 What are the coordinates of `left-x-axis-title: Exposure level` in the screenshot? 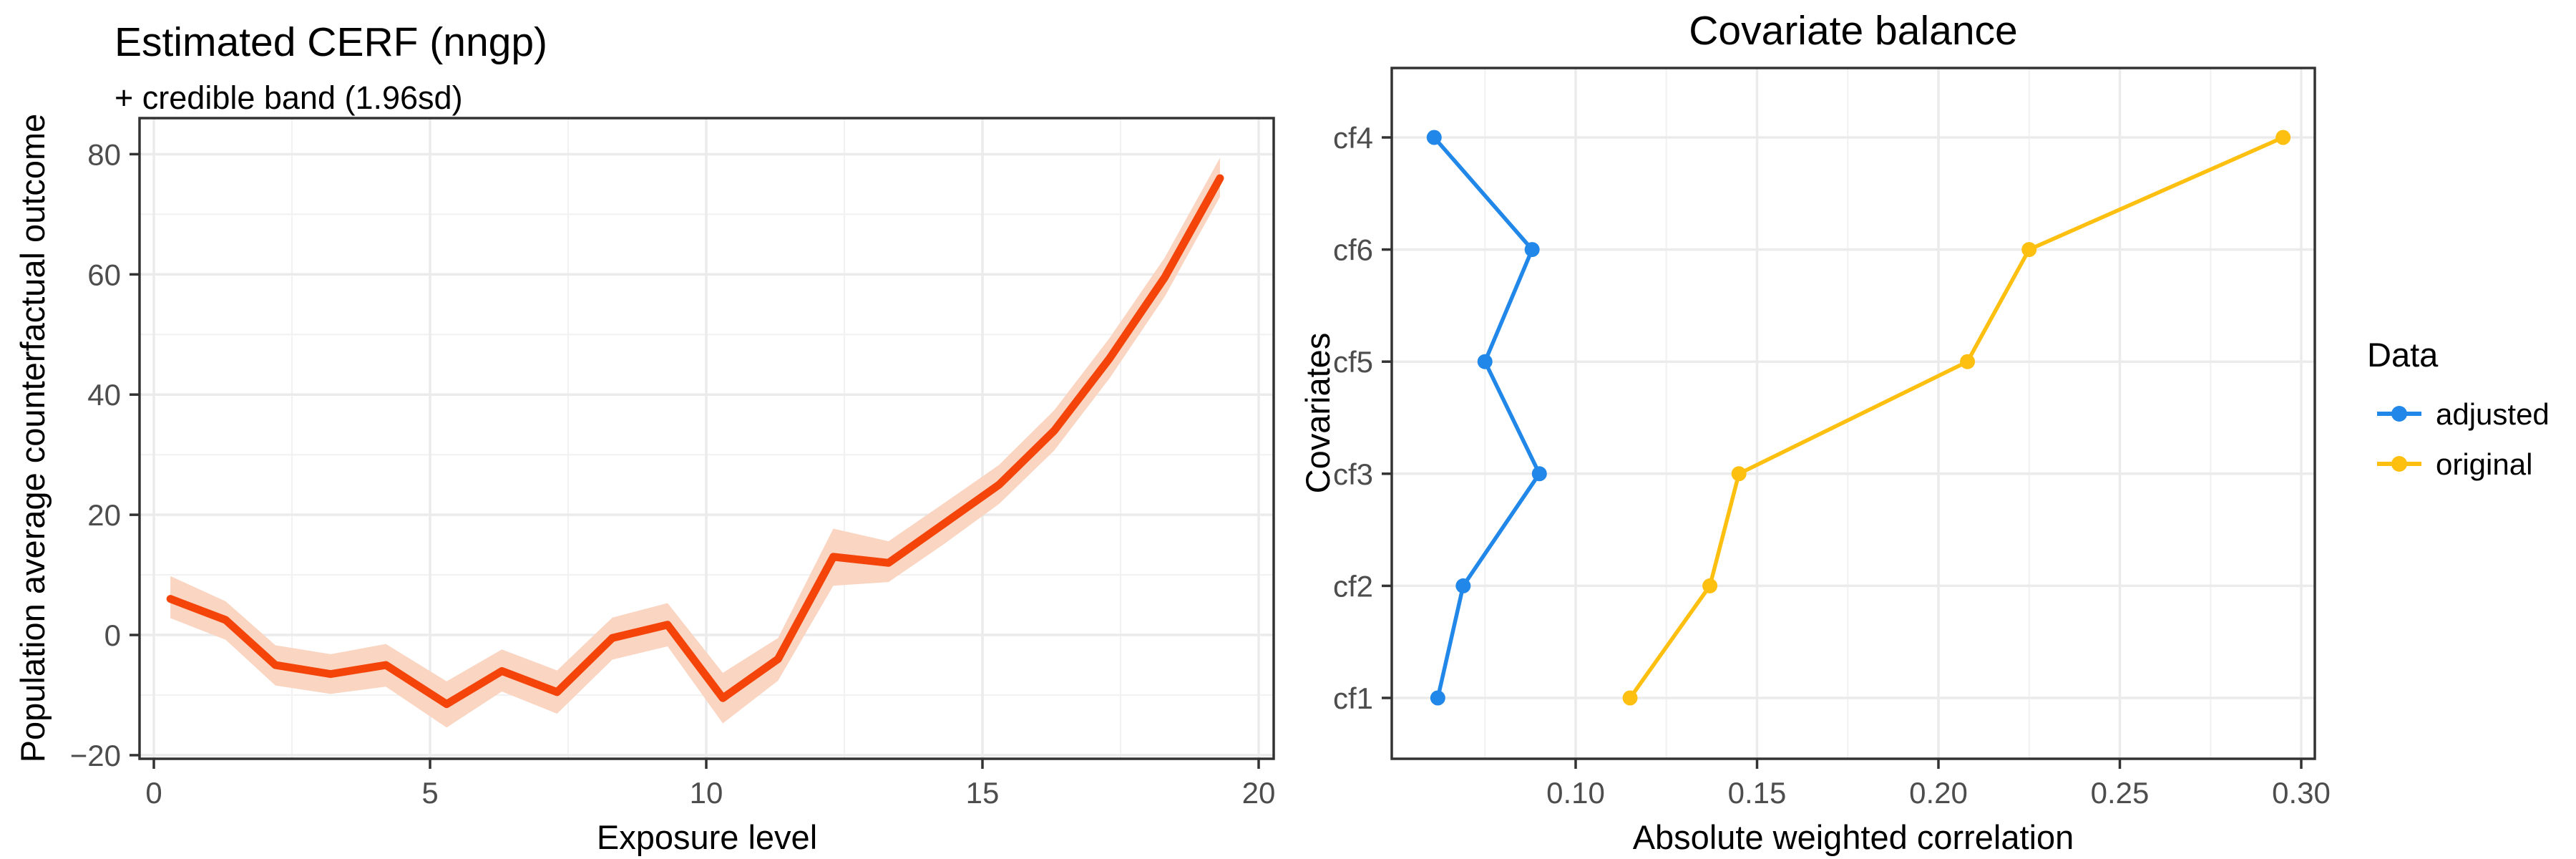 It's located at (707, 837).